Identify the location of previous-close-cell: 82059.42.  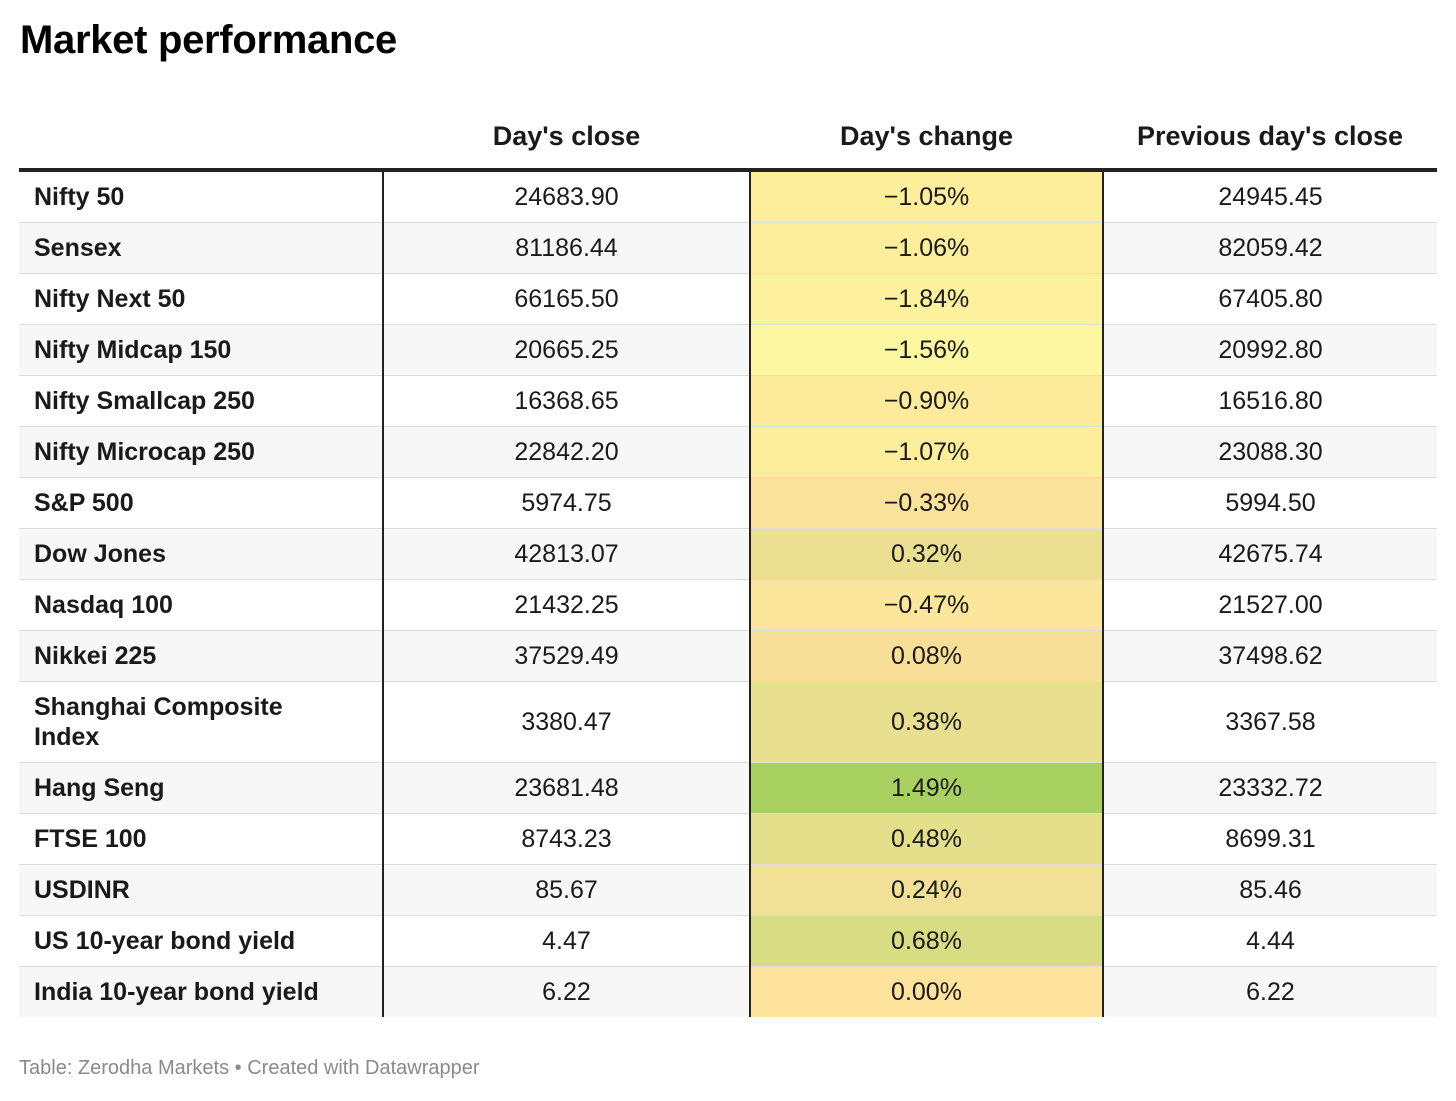
(1270, 248).